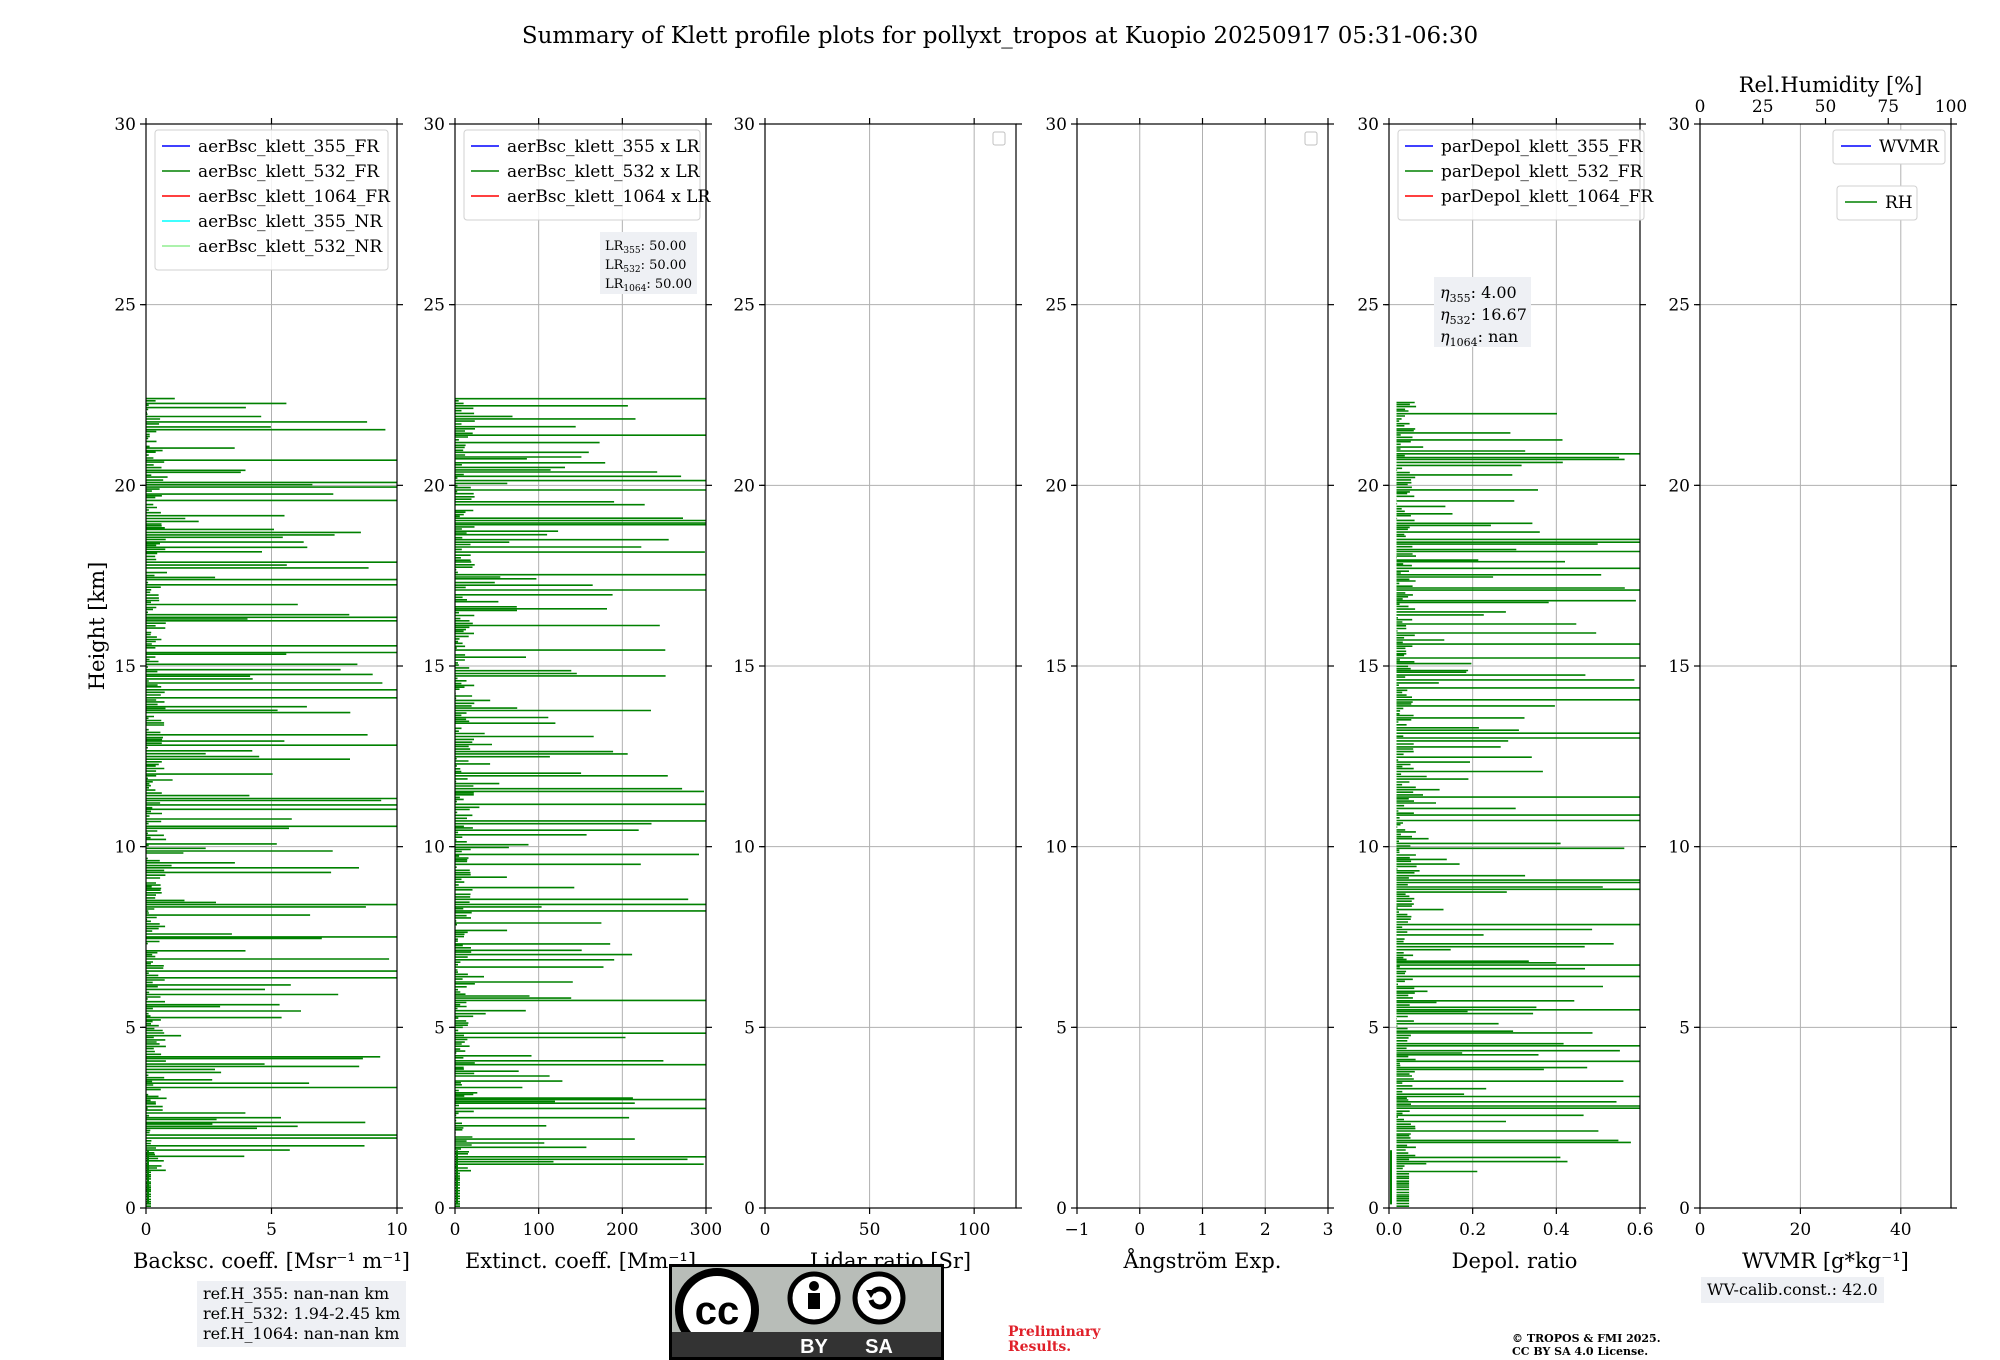 The width and height of the screenshot is (2000, 1360). Describe the element at coordinates (1889, 175) in the screenshot. I see `legend: WVMR RH` at that location.